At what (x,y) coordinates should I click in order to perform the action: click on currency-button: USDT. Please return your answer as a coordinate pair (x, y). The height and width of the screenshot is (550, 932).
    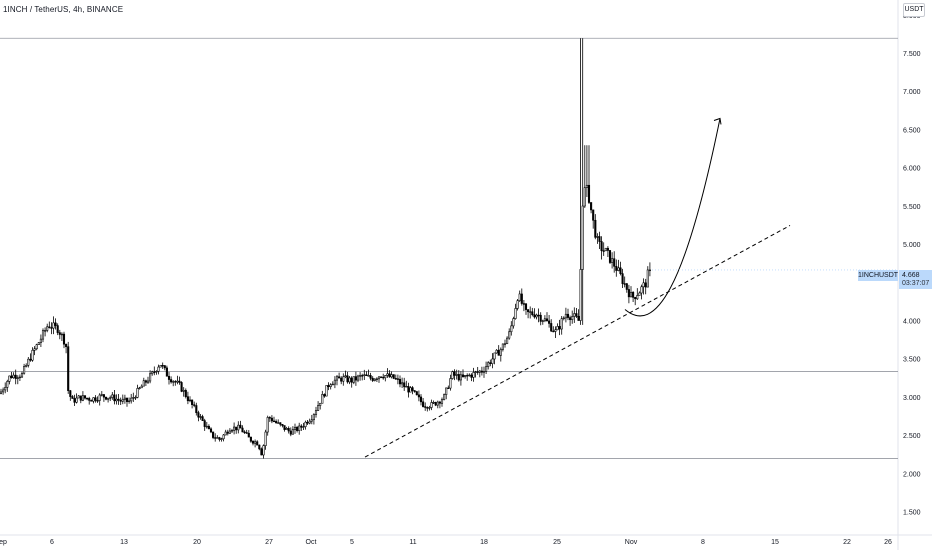
    Looking at the image, I should click on (914, 10).